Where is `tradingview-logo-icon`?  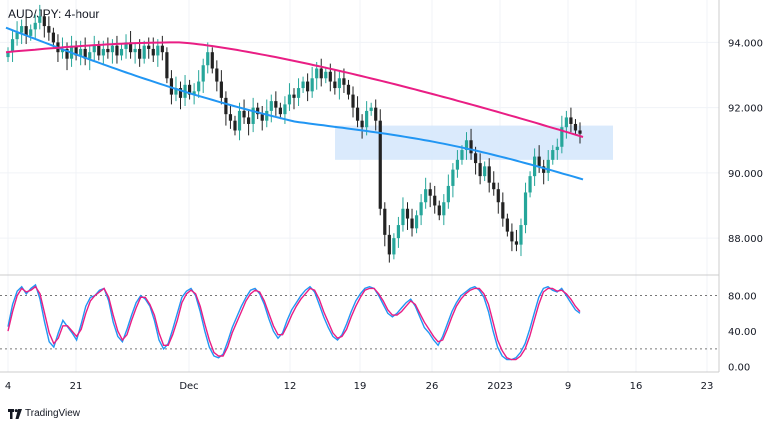 tradingview-logo-icon is located at coordinates (15, 413).